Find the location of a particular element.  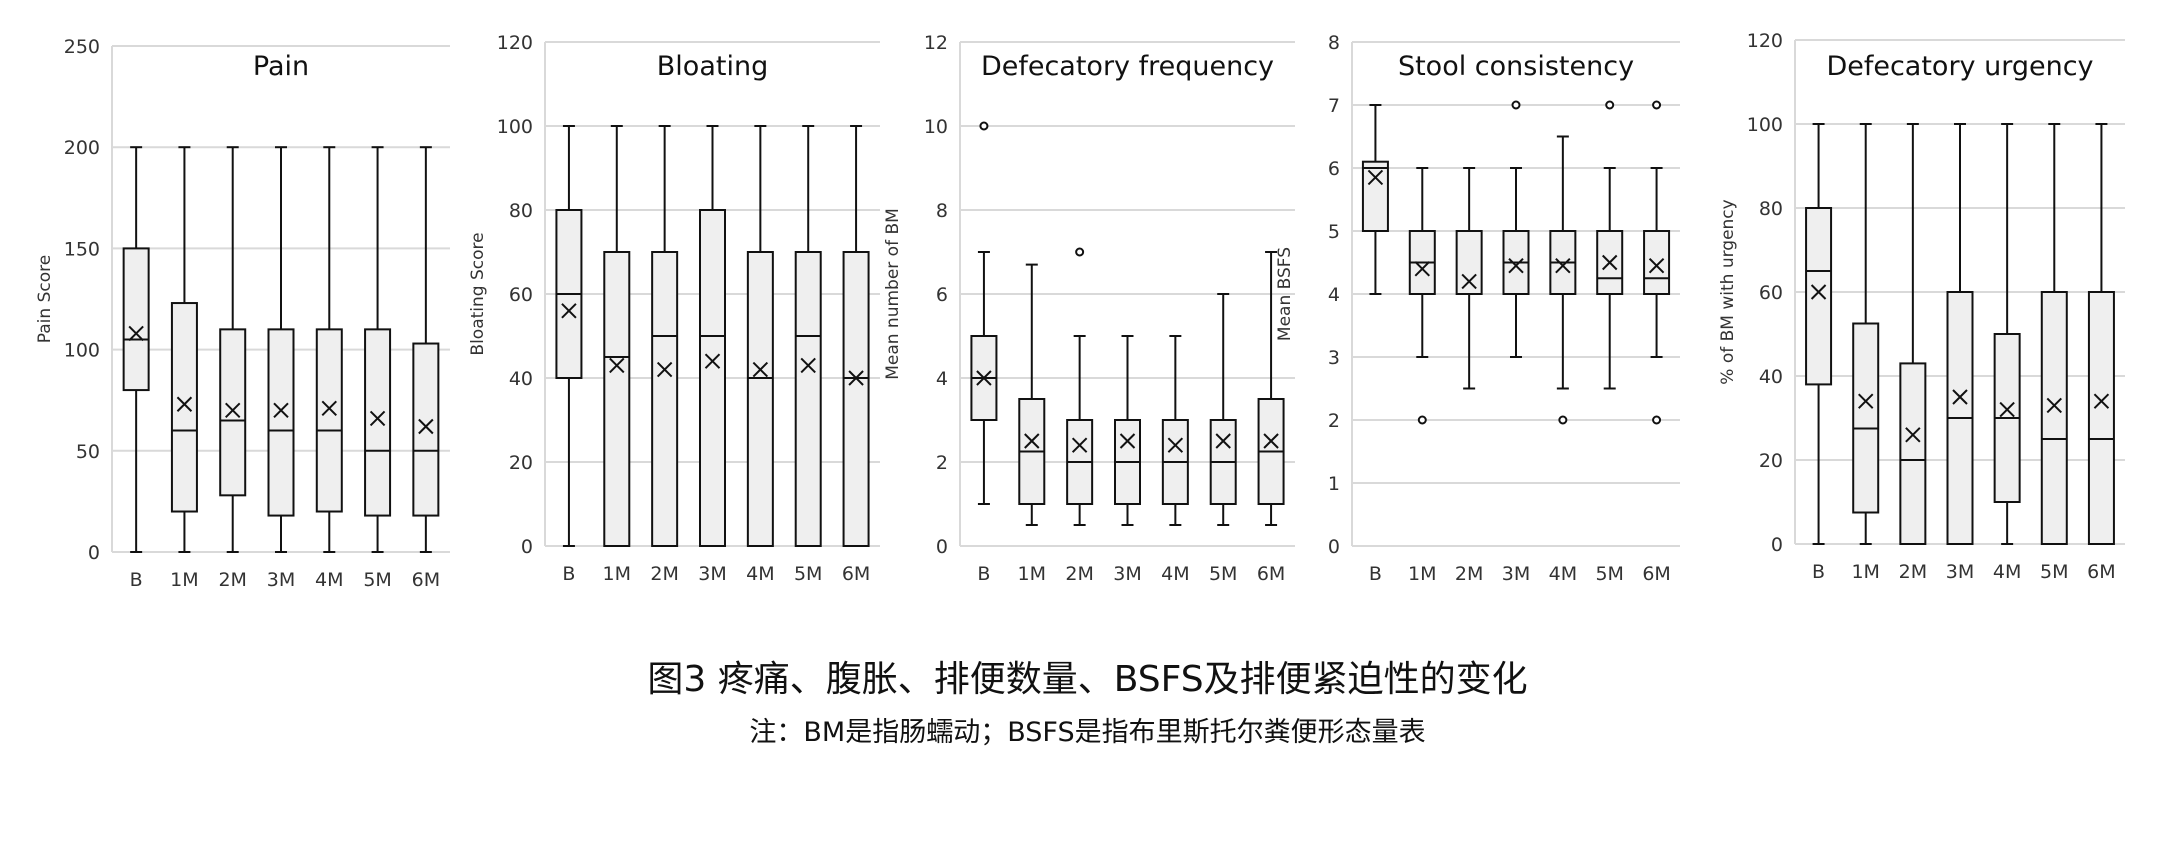

y-tick-label: 5 is located at coordinates (1334, 232).